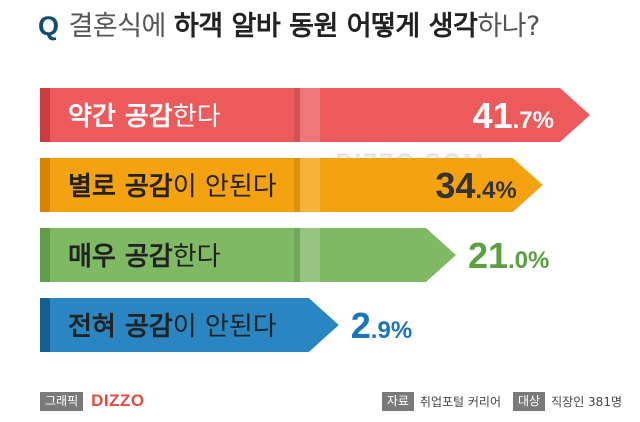 This screenshot has height=422, width=640. What do you see at coordinates (120, 257) in the screenshot?
I see `bar-category-bold: 매우 공감` at bounding box center [120, 257].